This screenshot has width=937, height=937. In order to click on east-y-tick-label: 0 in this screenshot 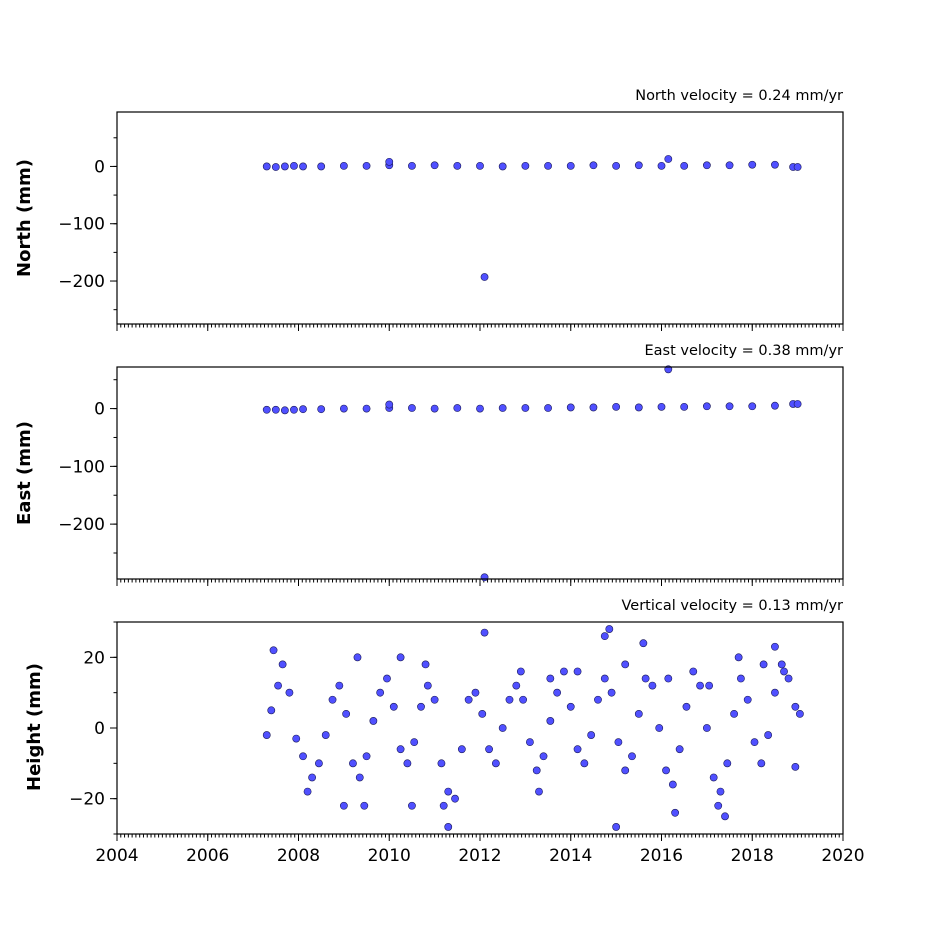, I will do `click(99, 410)`.